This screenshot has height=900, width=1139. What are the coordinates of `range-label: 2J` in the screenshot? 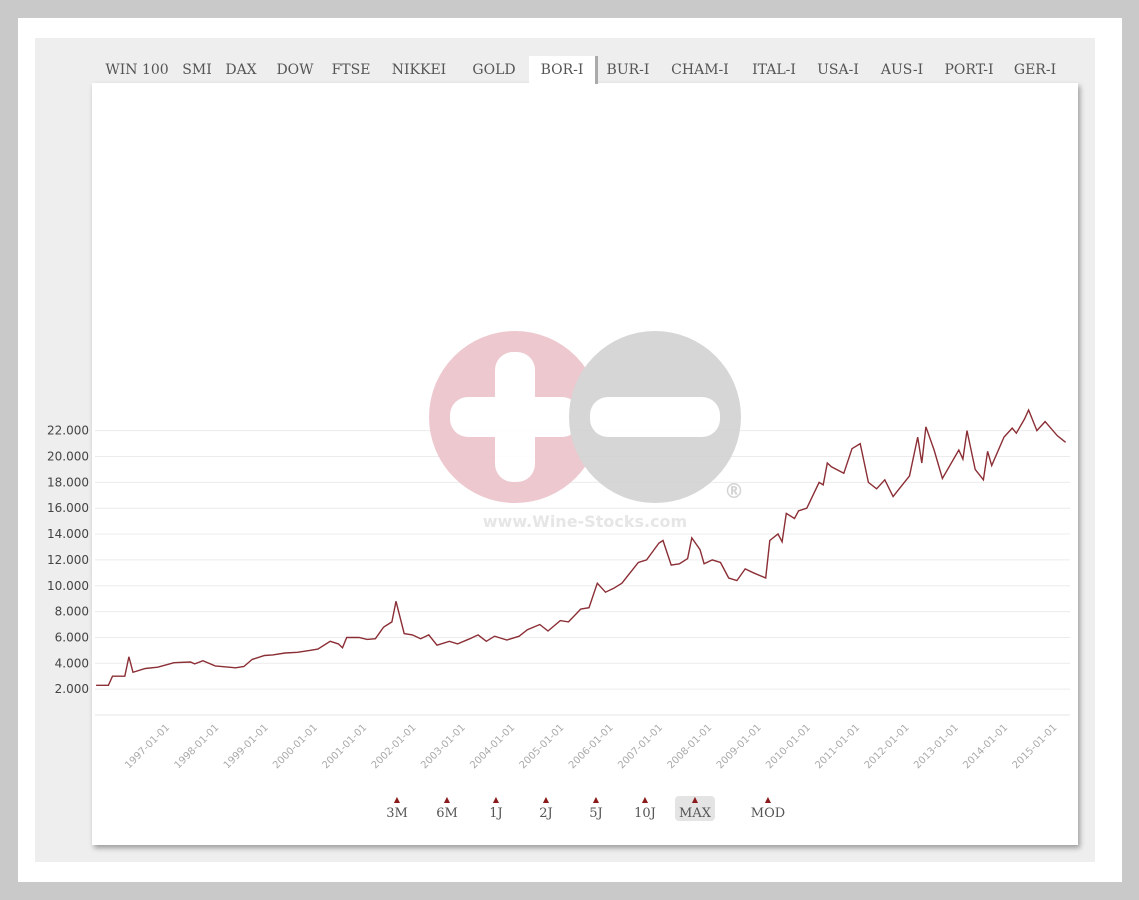 It's located at (546, 813).